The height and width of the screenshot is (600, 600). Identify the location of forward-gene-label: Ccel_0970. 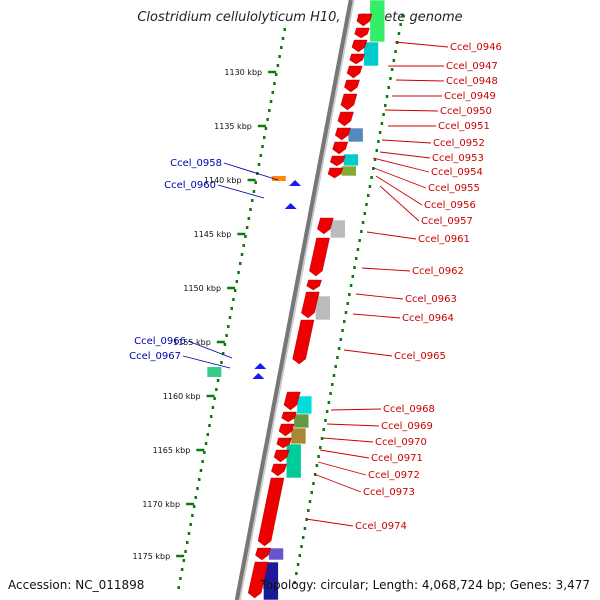
(401, 442).